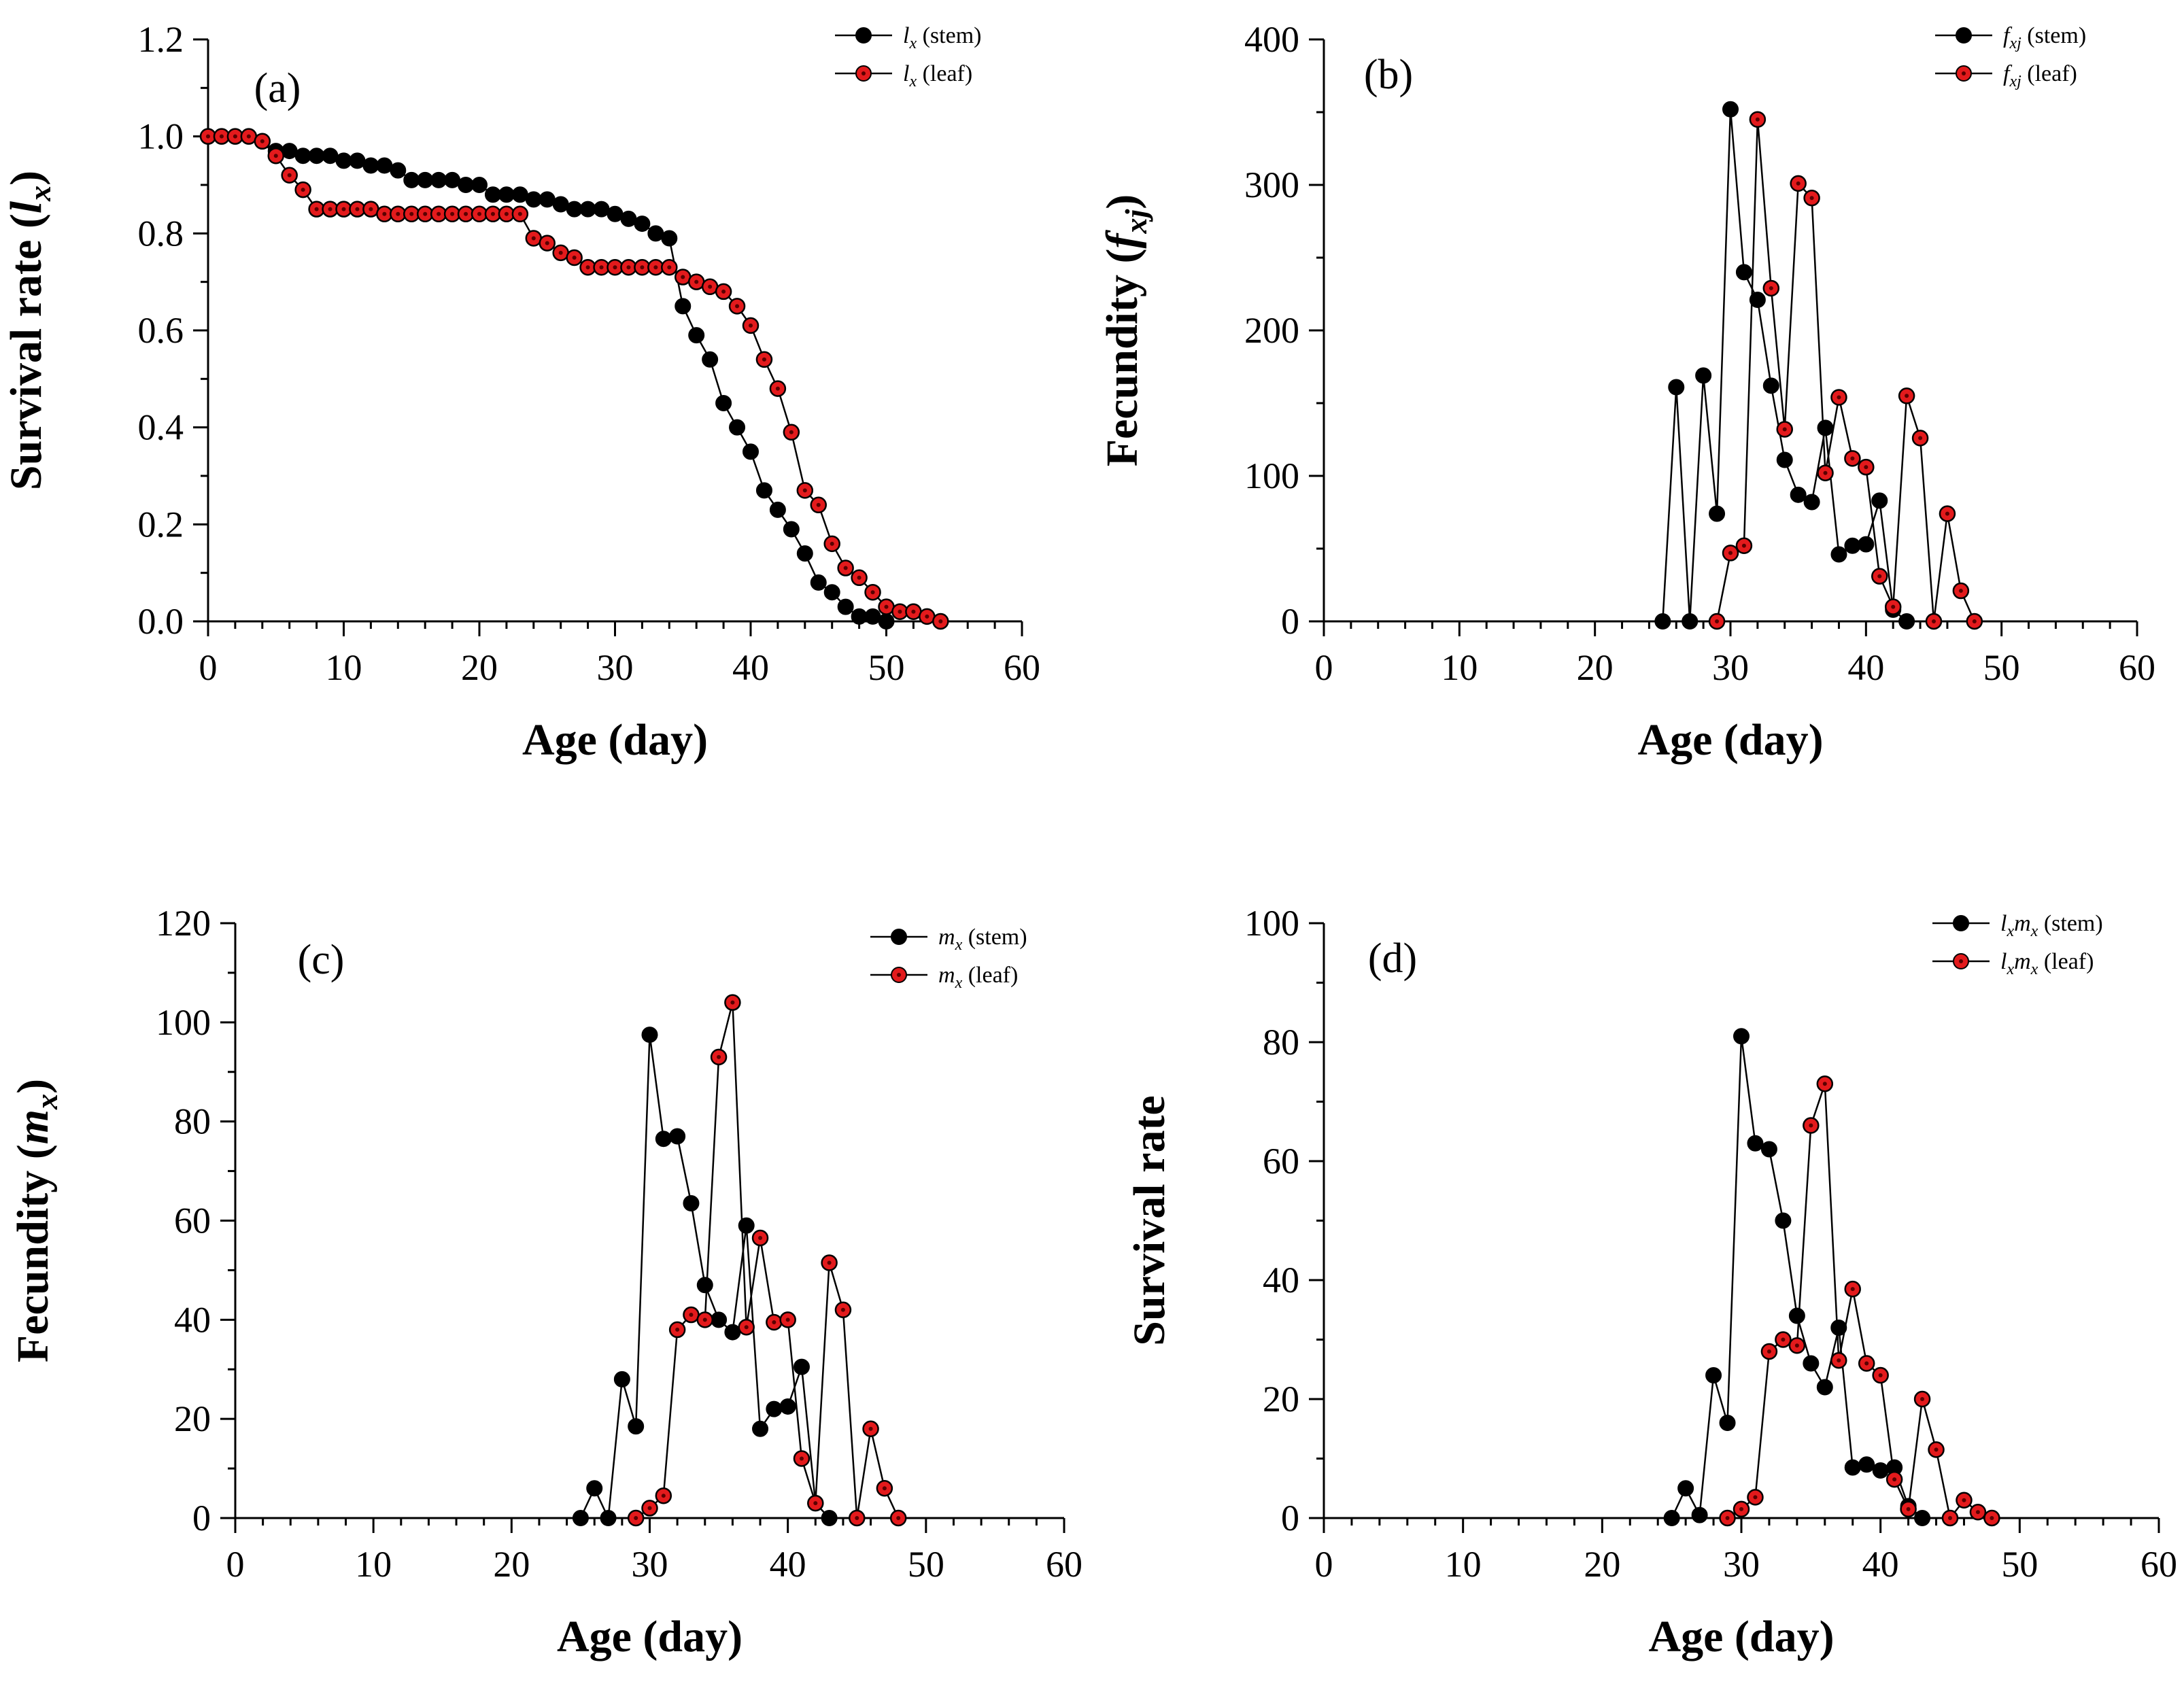 The height and width of the screenshot is (1705, 2184). Describe the element at coordinates (184, 923) in the screenshot. I see `y-tick-label: 120` at that location.